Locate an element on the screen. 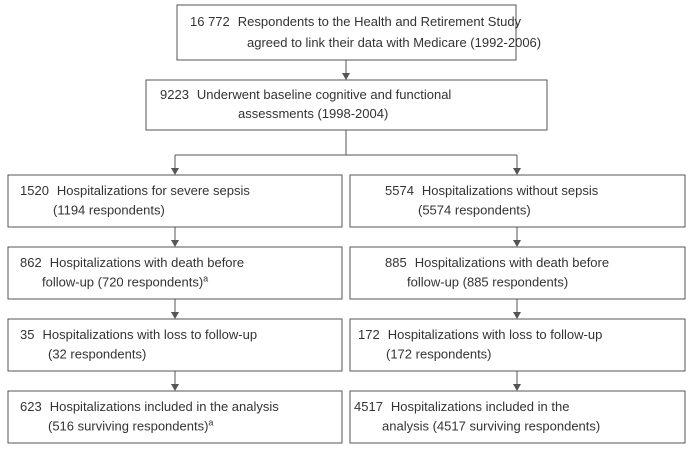 Image resolution: width=691 pixels, height=453 pixels. description: (32 respondents) is located at coordinates (97, 354).